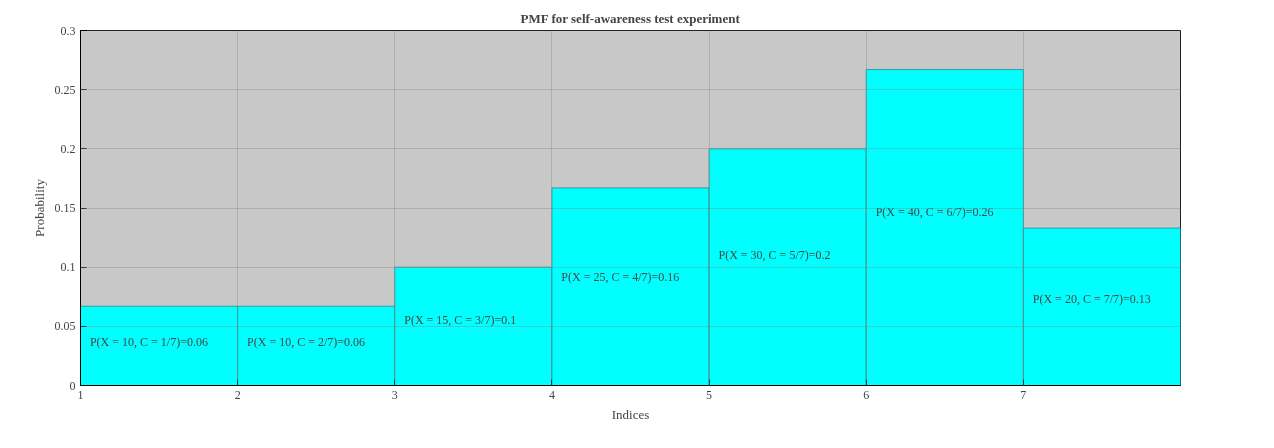 The width and height of the screenshot is (1274, 448). Describe the element at coordinates (68, 148) in the screenshot. I see `y-tick-label: 0.2` at that location.